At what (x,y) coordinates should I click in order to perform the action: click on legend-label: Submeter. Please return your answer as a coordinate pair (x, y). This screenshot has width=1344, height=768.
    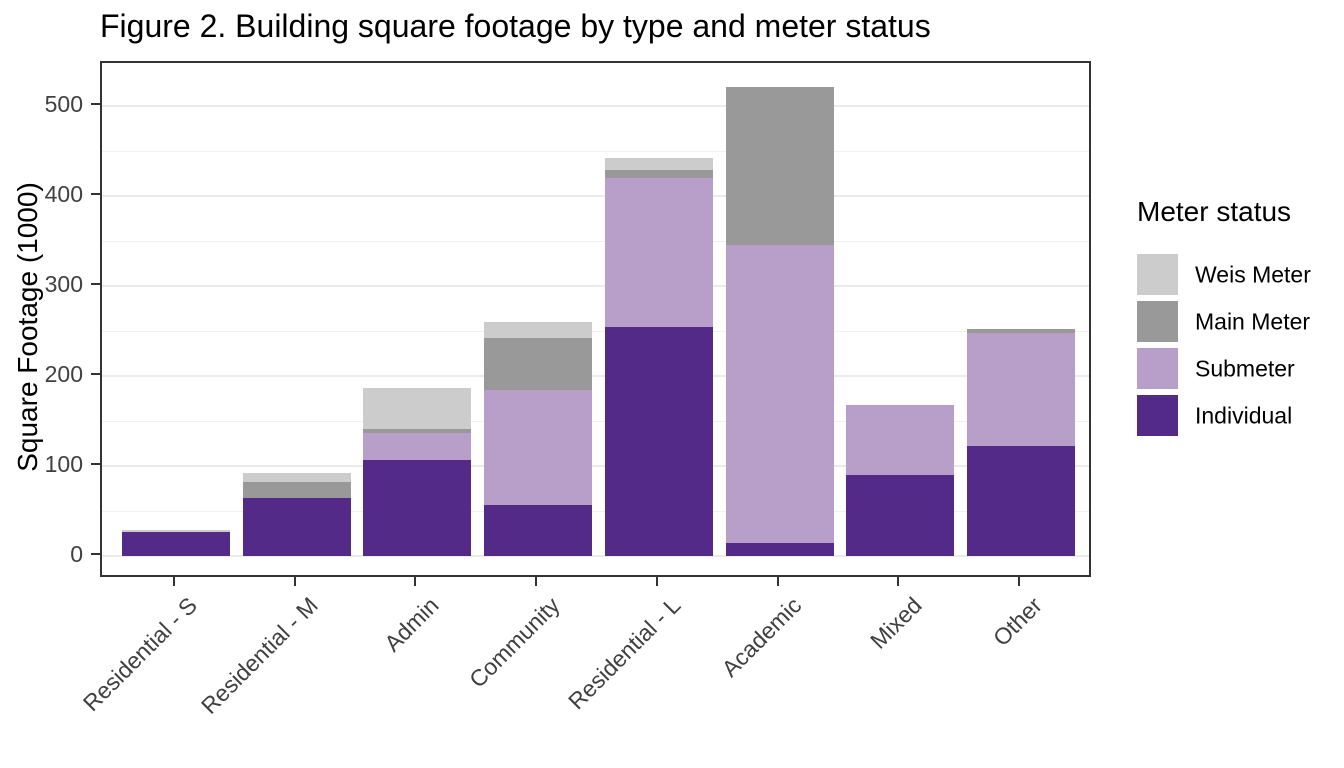
    Looking at the image, I should click on (1245, 368).